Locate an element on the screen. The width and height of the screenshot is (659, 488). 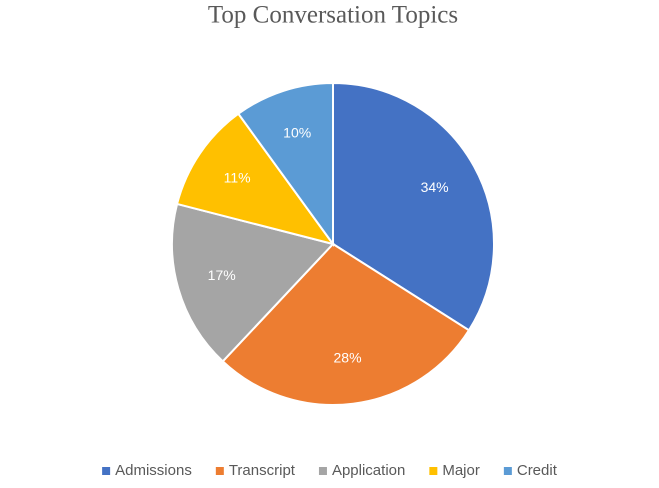
data-label: 10% is located at coordinates (297, 132).